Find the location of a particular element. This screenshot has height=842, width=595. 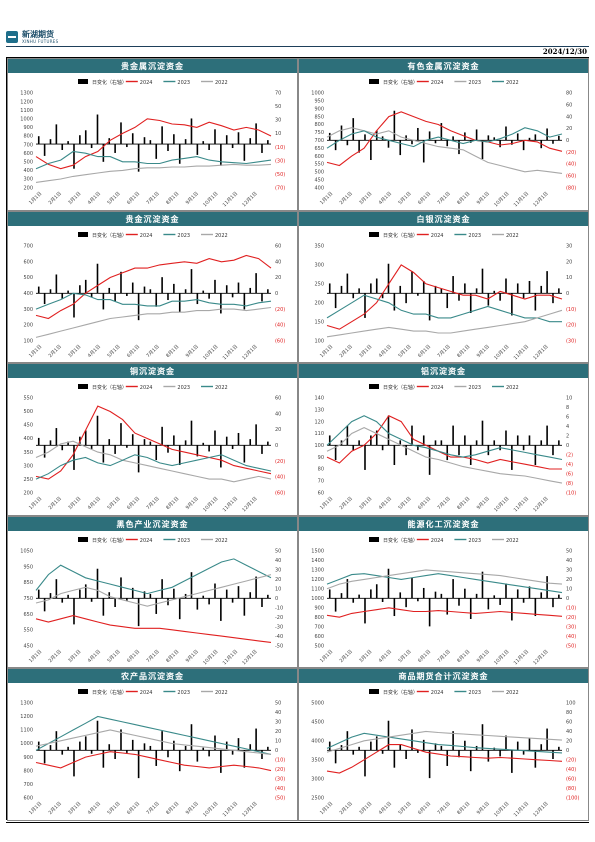

y2-tick-label: (100) is located at coordinates (572, 799).